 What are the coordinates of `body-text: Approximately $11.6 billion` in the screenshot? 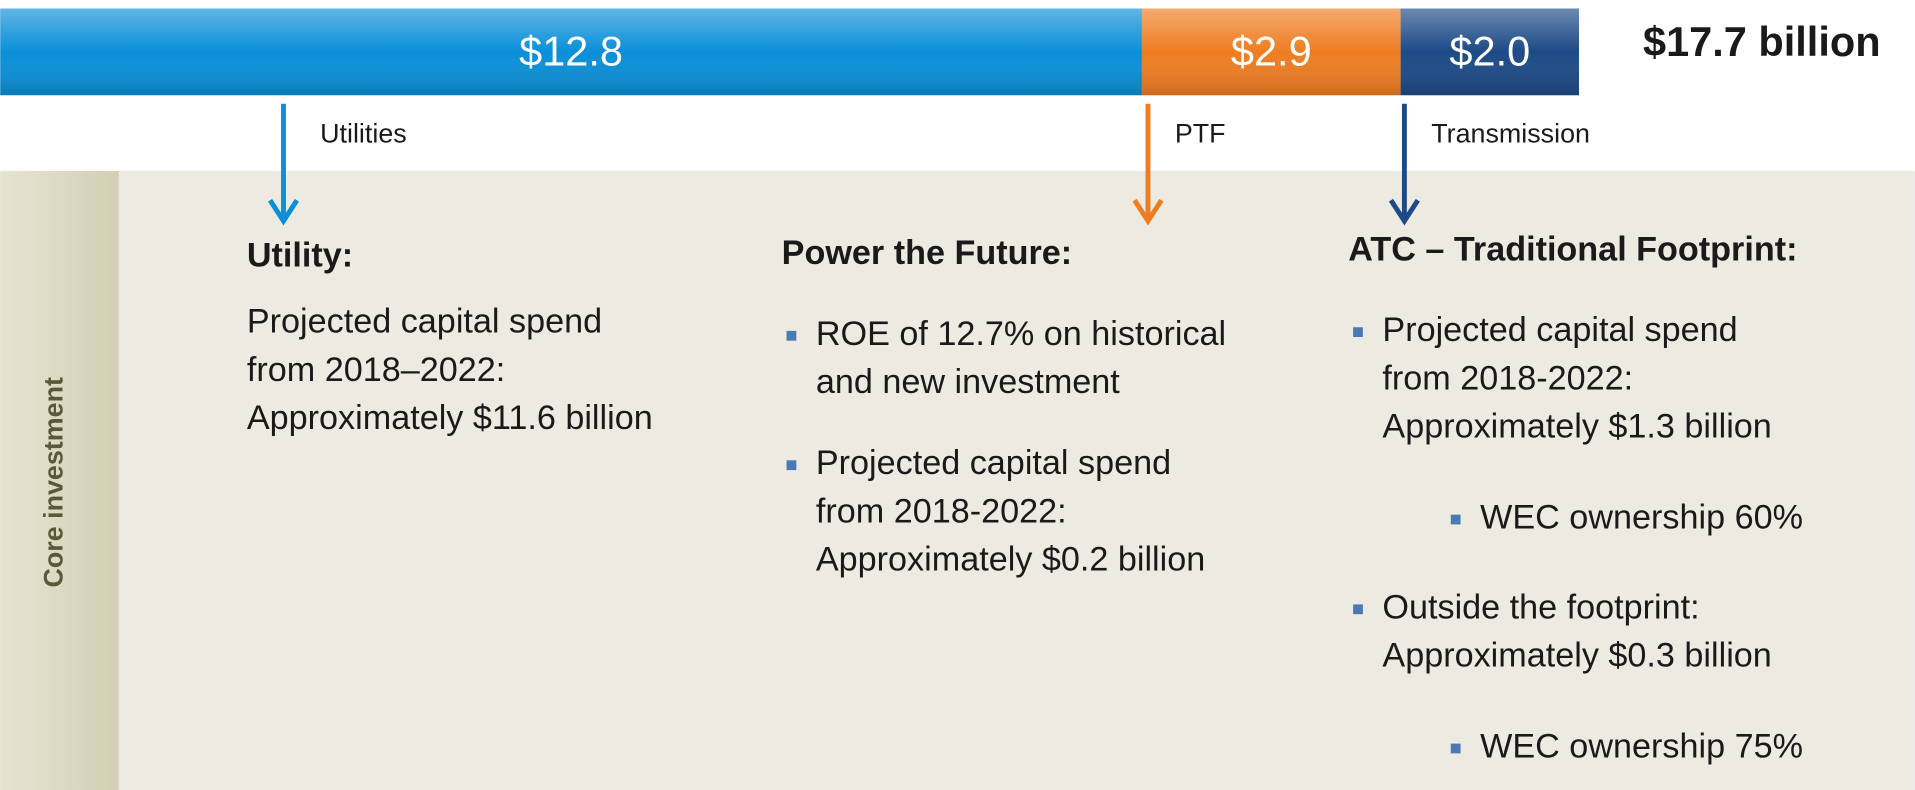 It's located at (450, 418).